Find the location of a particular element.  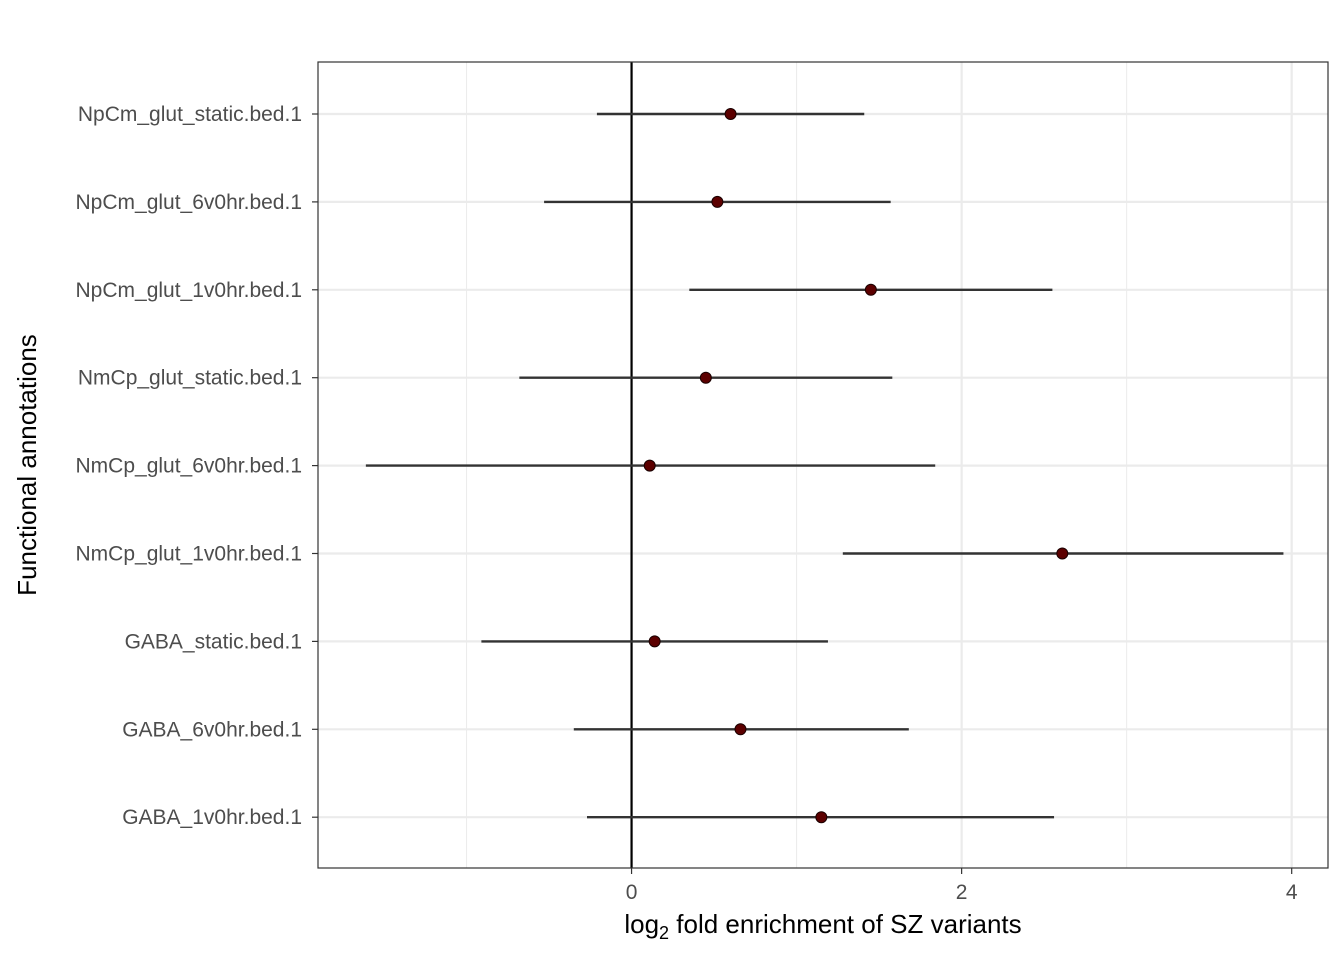

y-tick-label: NmCp_glut_6v0hr.bed.1 is located at coordinates (189, 466).